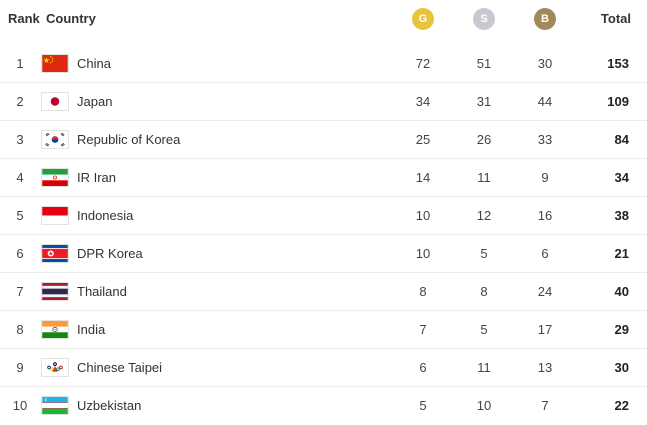 The height and width of the screenshot is (425, 647). I want to click on header-rank: Rank, so click(24, 18).